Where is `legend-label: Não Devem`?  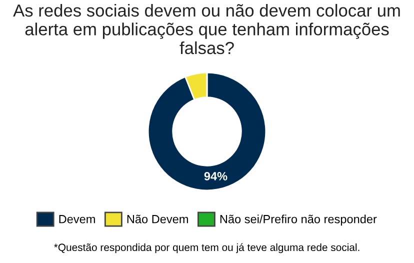
legend-label: Não Devem is located at coordinates (157, 219).